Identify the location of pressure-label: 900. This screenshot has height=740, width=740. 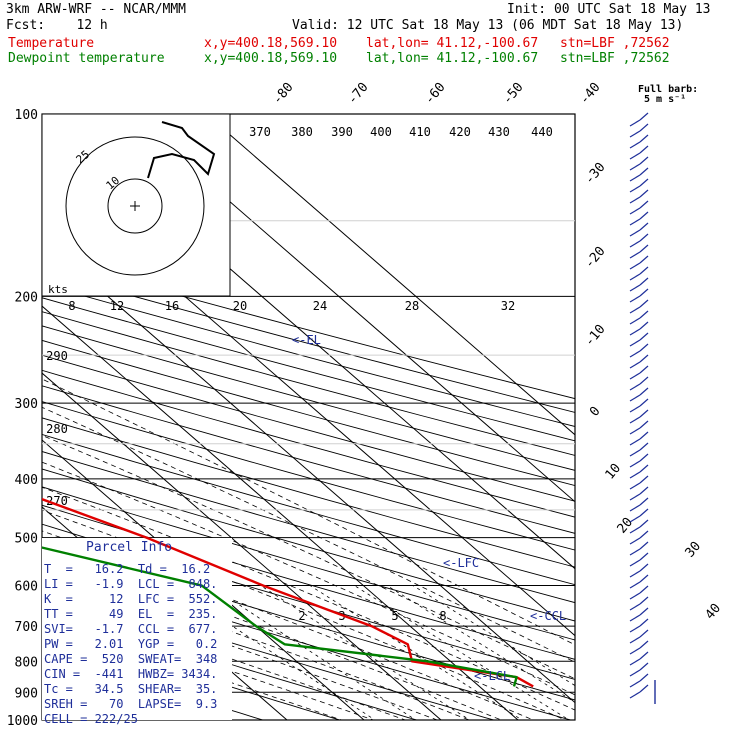
(26, 693).